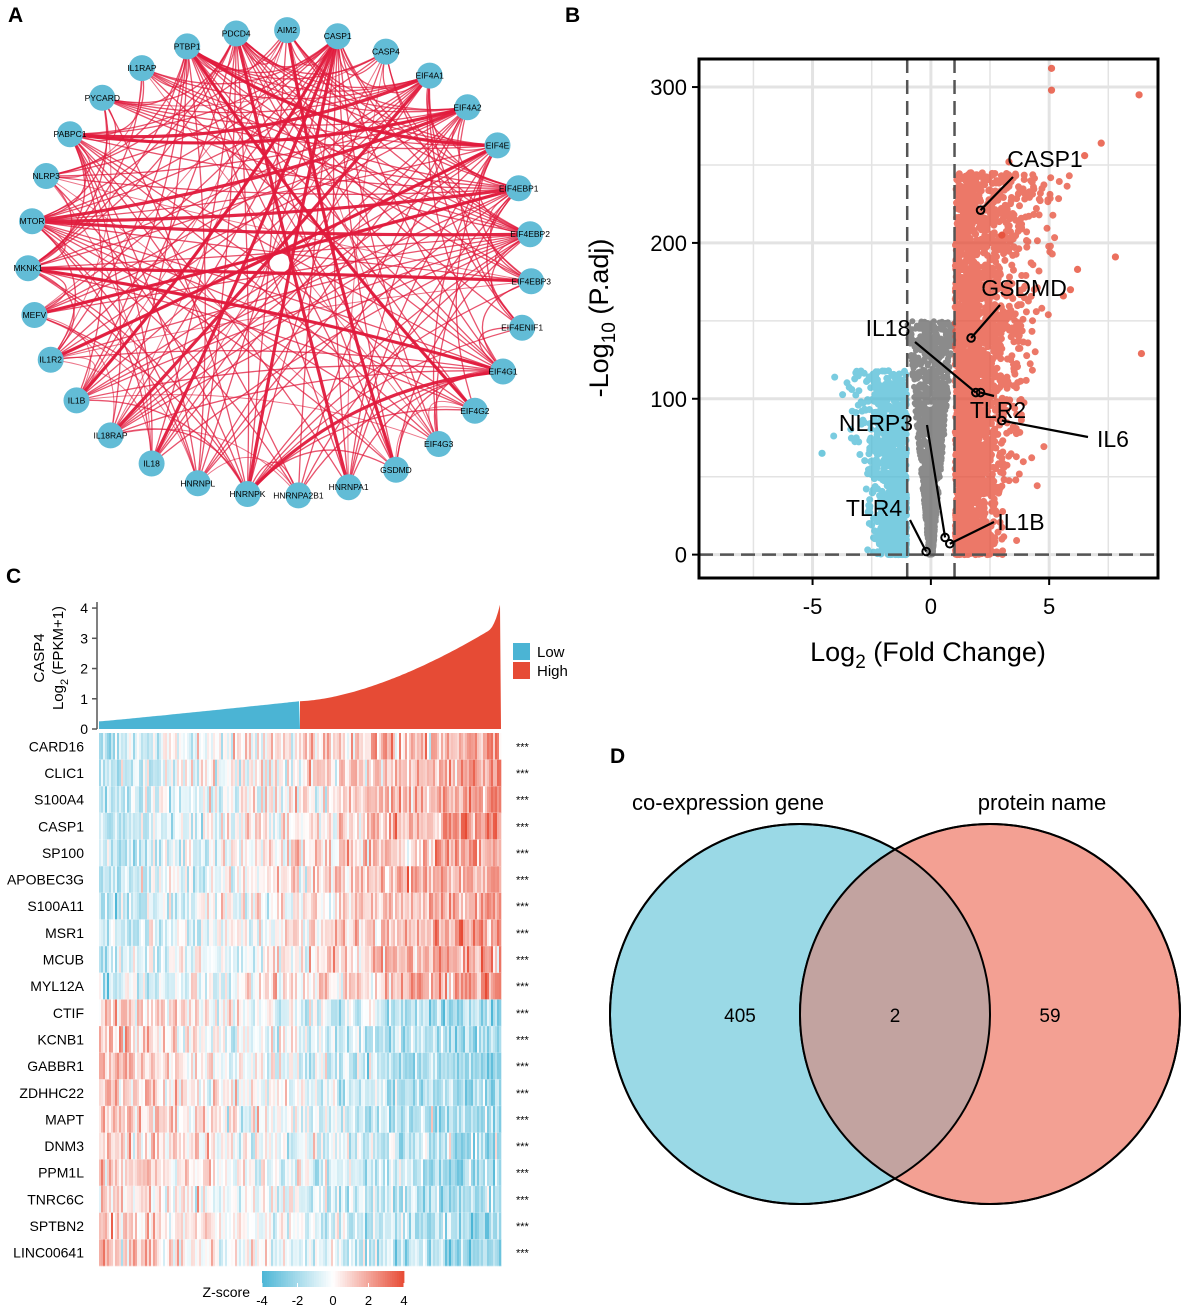 The height and width of the screenshot is (1308, 1181). What do you see at coordinates (503, 372) in the screenshot?
I see `network-node-label: EIF4G1` at bounding box center [503, 372].